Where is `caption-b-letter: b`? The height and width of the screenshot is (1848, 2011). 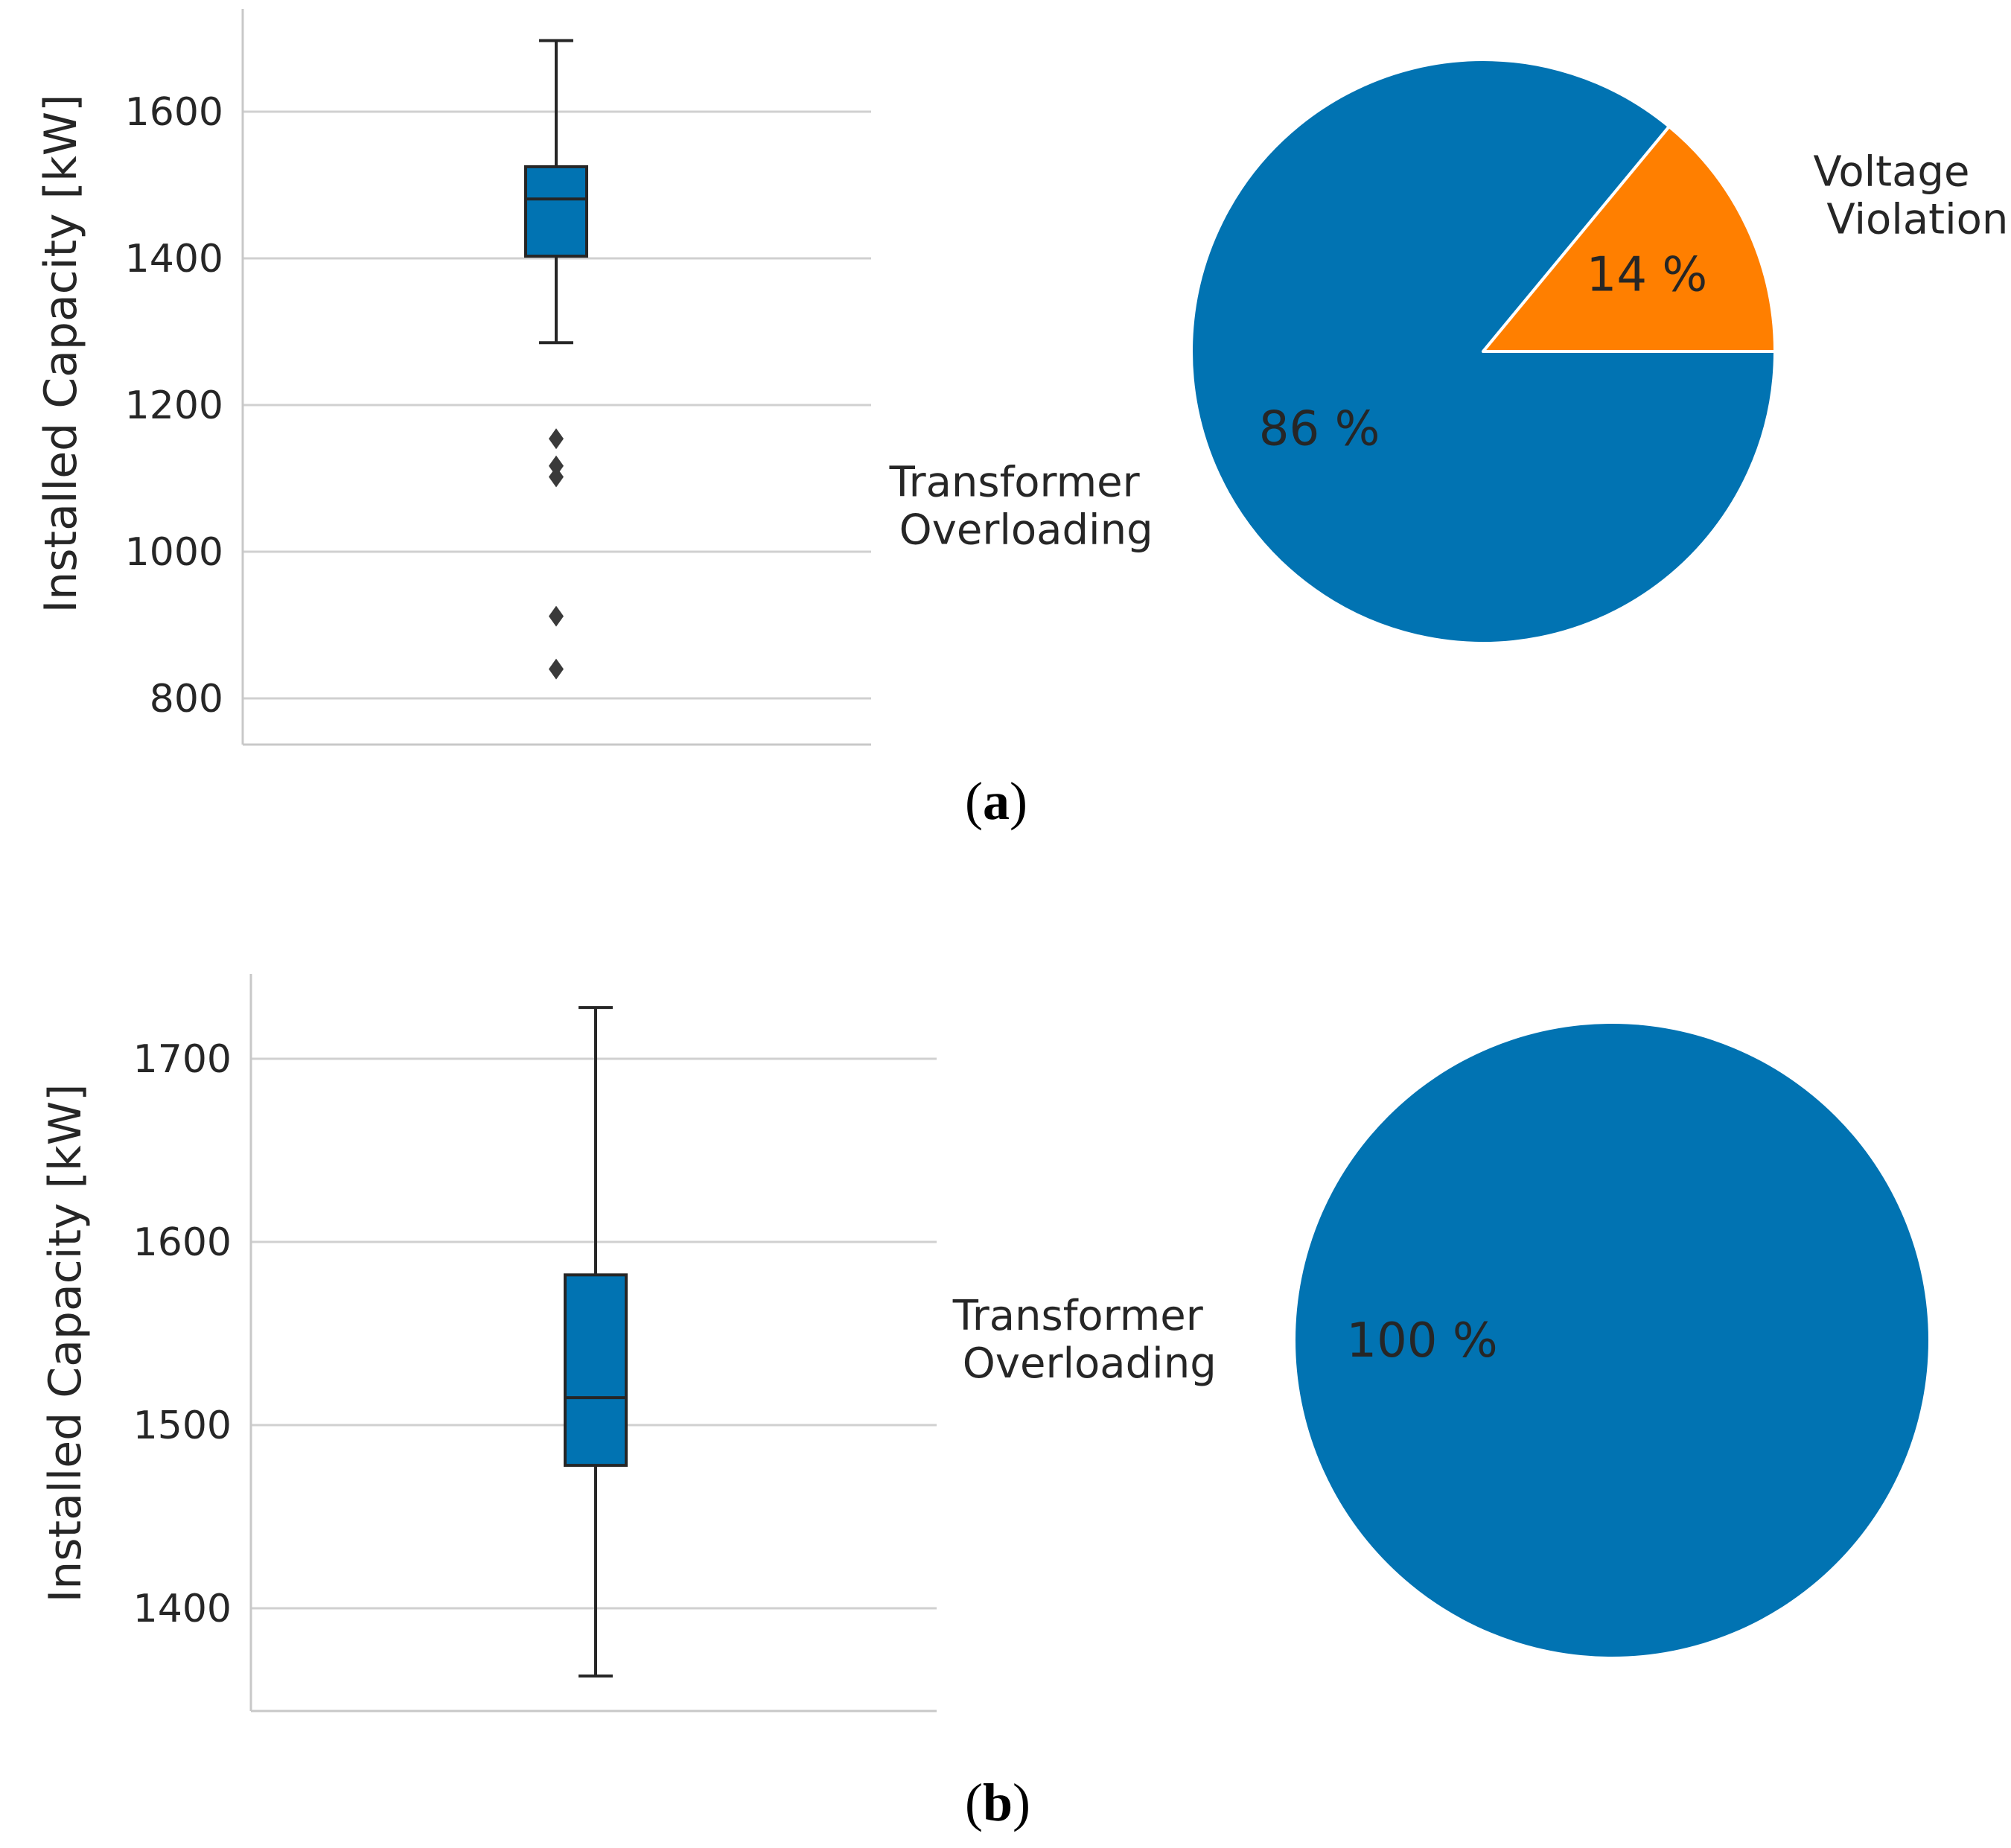
caption-b-letter: b is located at coordinates (998, 1802).